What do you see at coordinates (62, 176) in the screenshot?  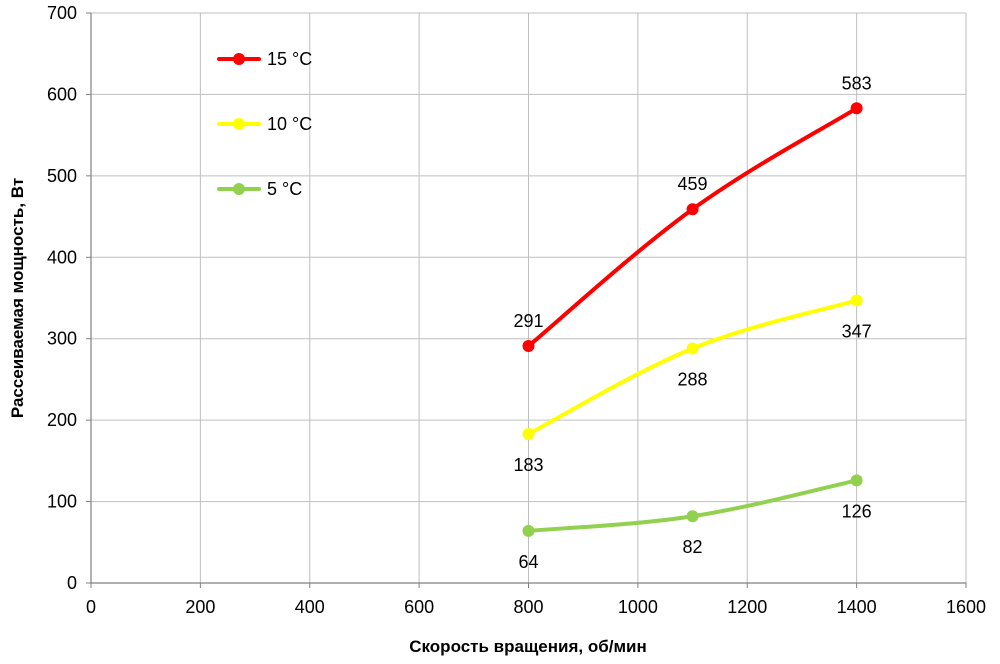 I see `y-tick-label: 500` at bounding box center [62, 176].